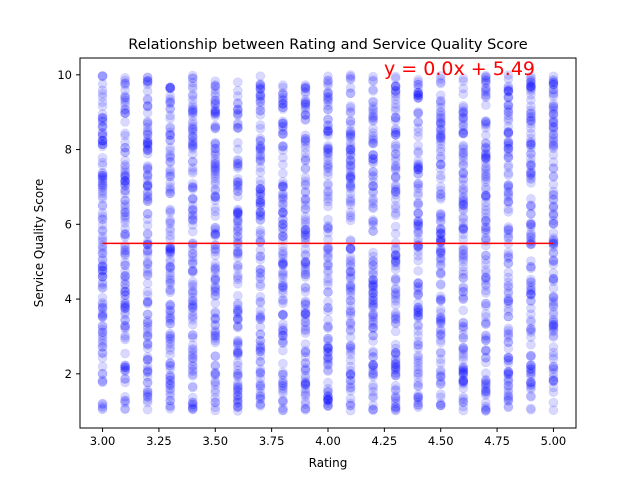 This screenshot has width=640, height=485. I want to click on x-tick-label: 3.25, so click(159, 441).